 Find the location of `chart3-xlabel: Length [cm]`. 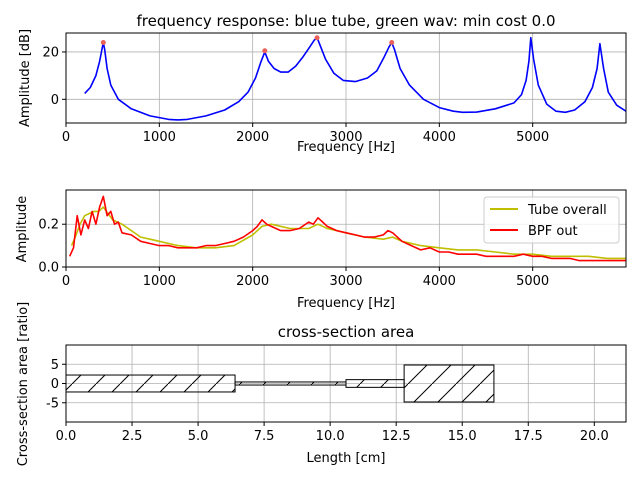

chart3-xlabel: Length [cm] is located at coordinates (346, 458).